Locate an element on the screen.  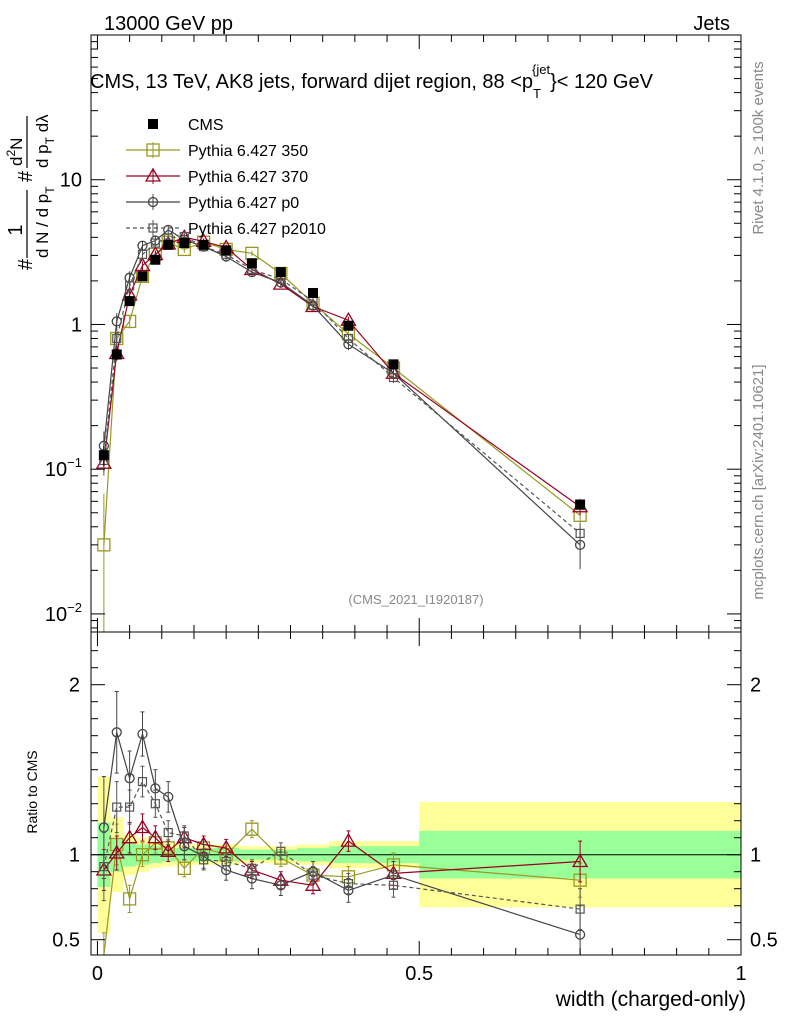
ylabel-frac2-den: d pT dλ is located at coordinates (45, 141).